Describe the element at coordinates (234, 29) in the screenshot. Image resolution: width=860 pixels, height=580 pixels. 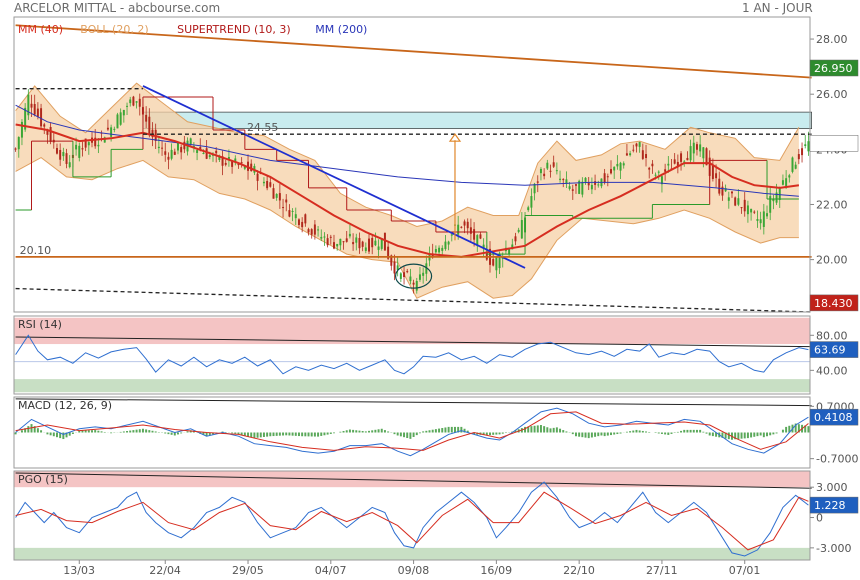
I see `legend-item: SUPERTREND (10, 3)` at that location.